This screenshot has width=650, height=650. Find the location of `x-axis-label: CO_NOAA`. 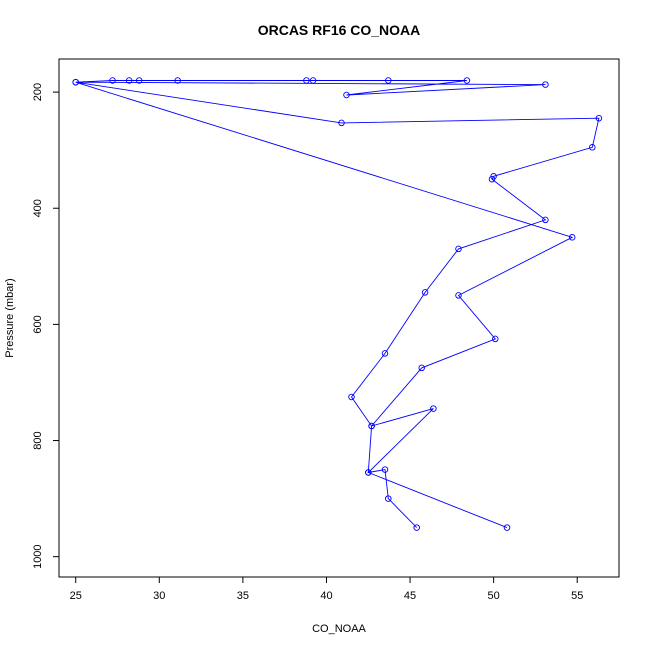

x-axis-label: CO_NOAA is located at coordinates (339, 629).